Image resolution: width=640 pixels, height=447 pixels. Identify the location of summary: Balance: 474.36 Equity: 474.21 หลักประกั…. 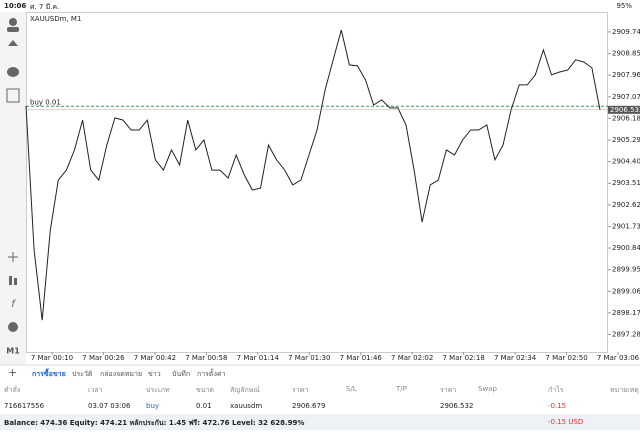
(154, 423).